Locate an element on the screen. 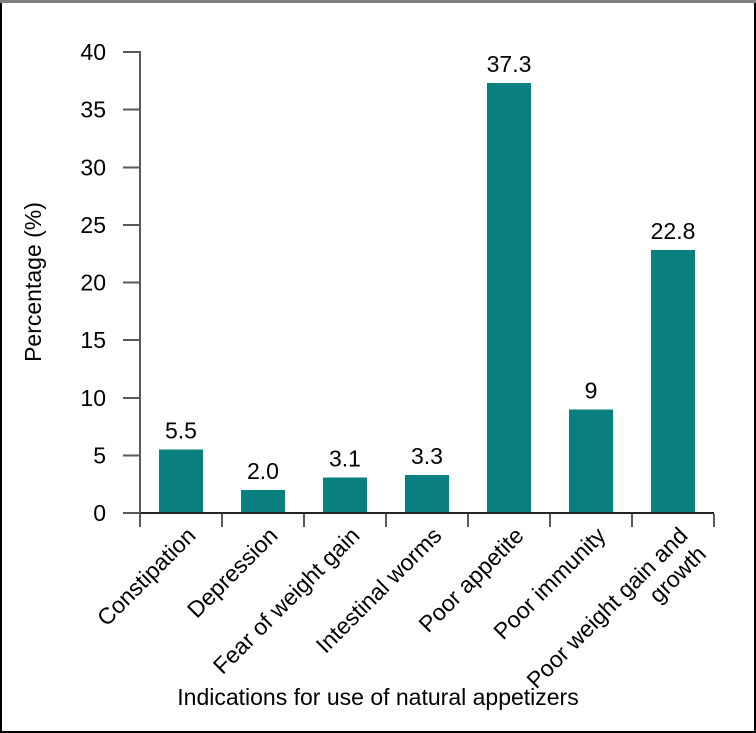 The width and height of the screenshot is (756, 733). bar-value-label: 5.5 is located at coordinates (181, 431).